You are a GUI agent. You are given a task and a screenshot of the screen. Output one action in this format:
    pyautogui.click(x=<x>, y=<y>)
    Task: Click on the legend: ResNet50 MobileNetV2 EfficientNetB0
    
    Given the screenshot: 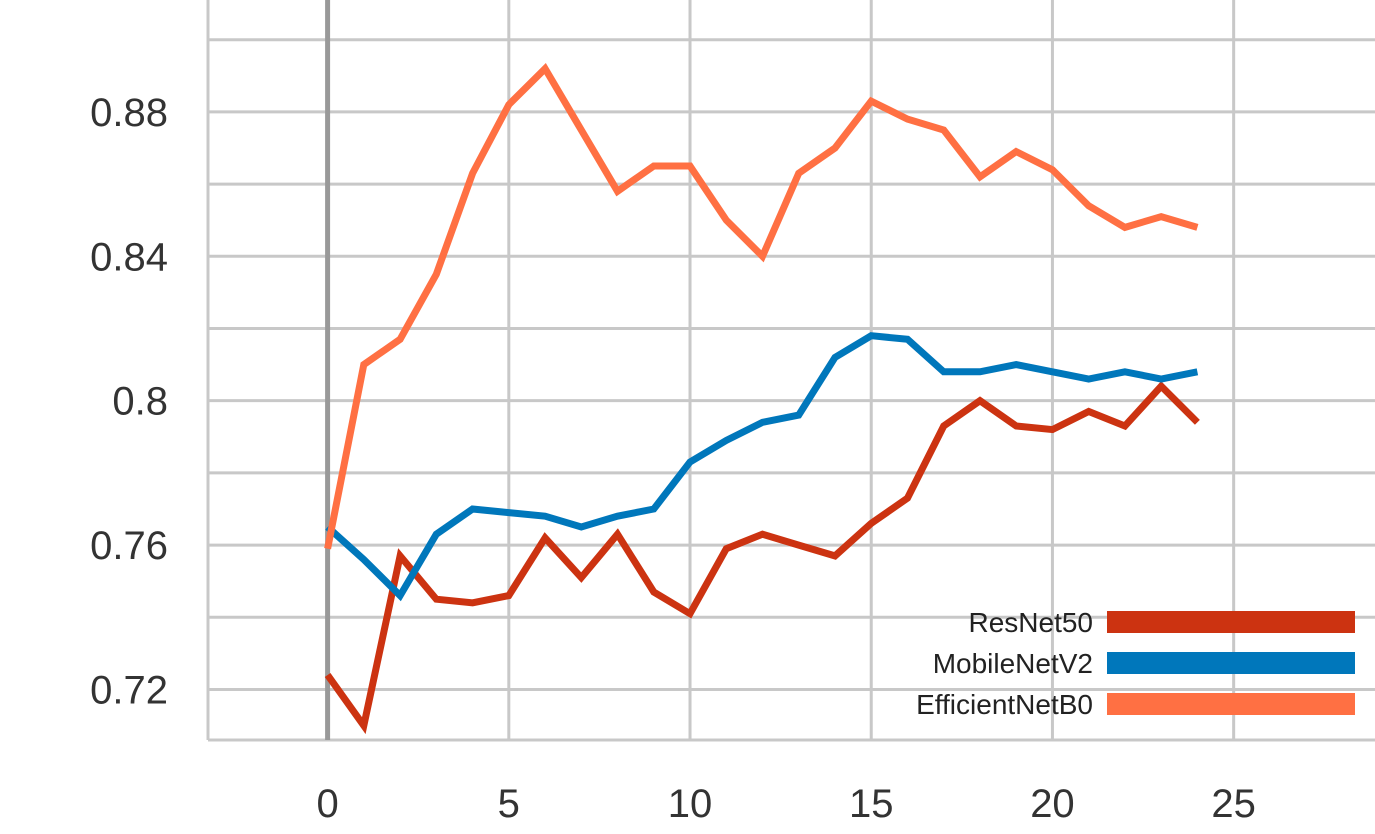 What is the action you would take?
    pyautogui.click(x=1135, y=663)
    